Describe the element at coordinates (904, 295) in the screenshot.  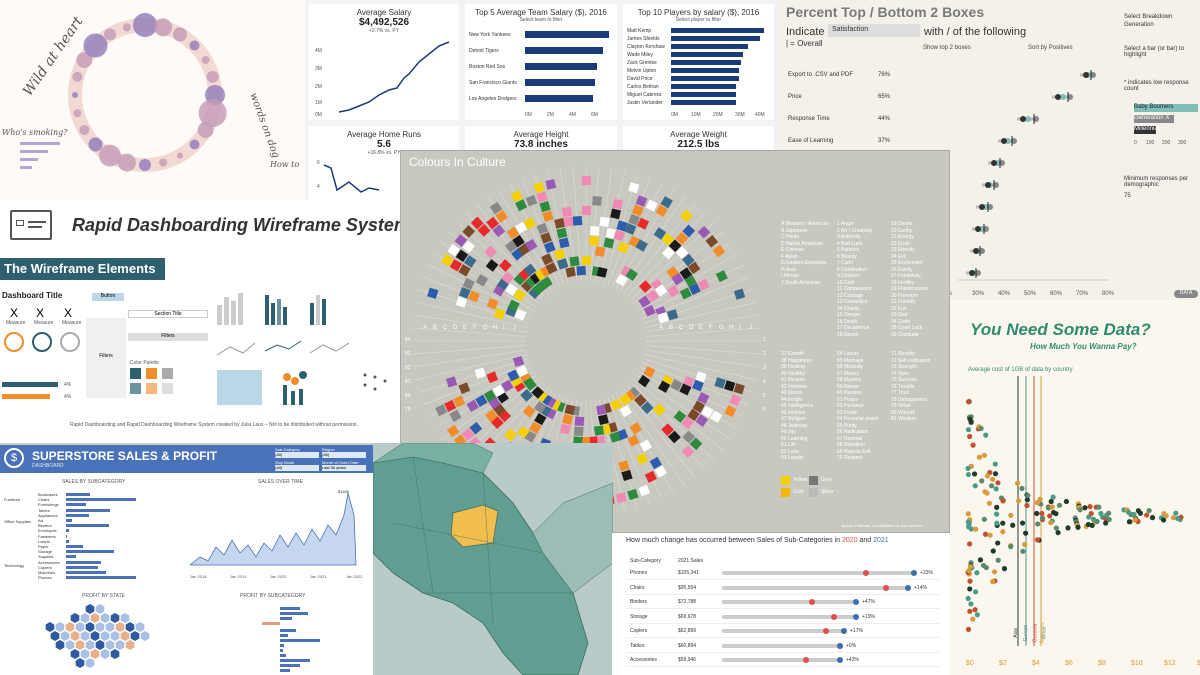
I see `legend-entry: 30 Freedom` at that location.